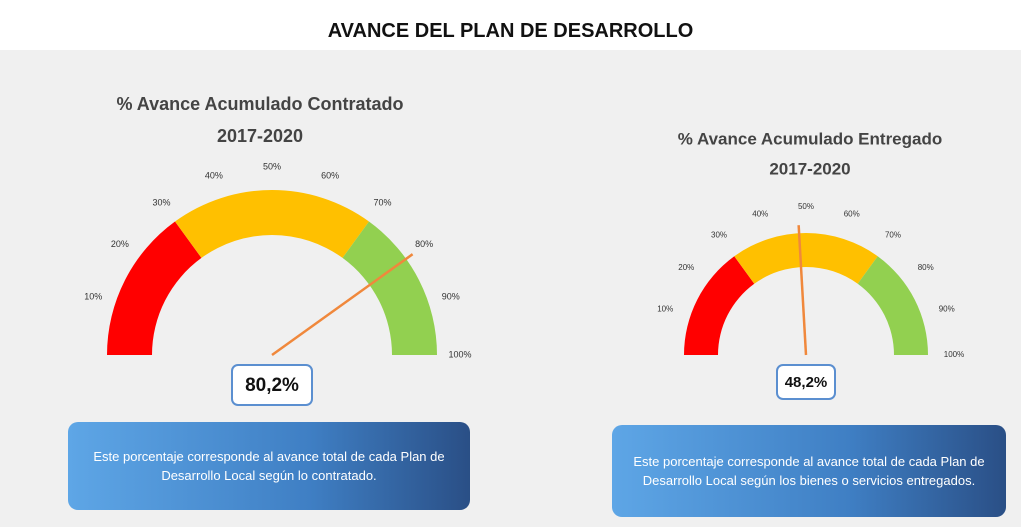 This screenshot has height=527, width=1021. Describe the element at coordinates (510, 31) in the screenshot. I see `page-title: AVANCE DEL PLAN DE DESARROLLO` at that location.